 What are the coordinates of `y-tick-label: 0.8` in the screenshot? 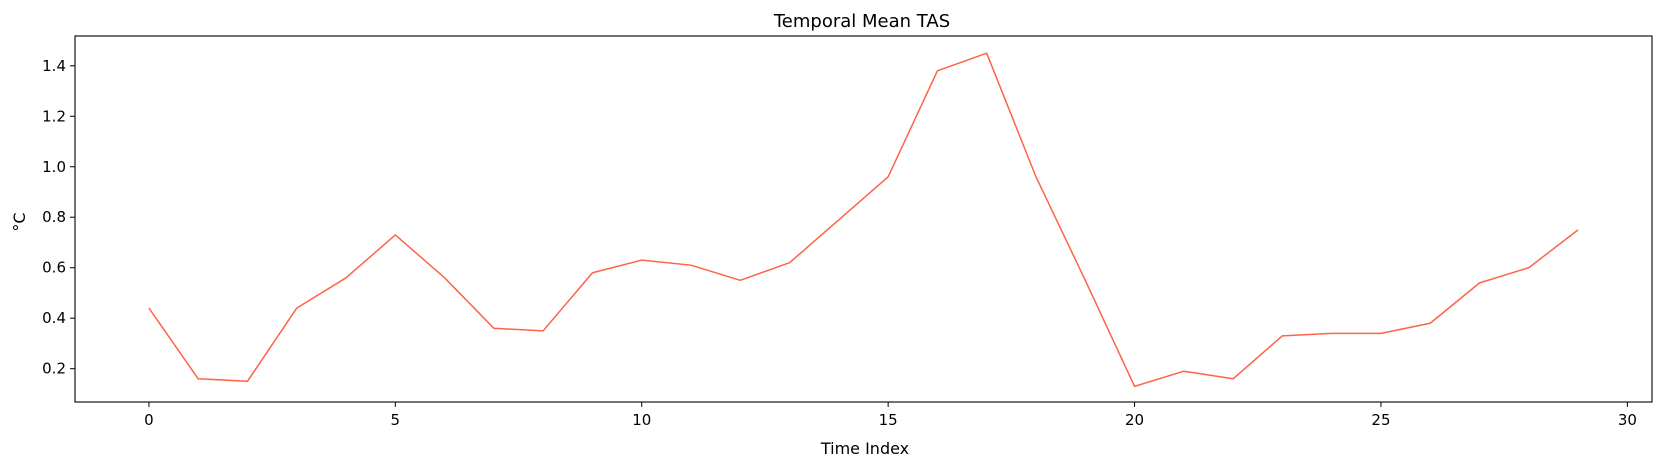 It's located at (54, 217).